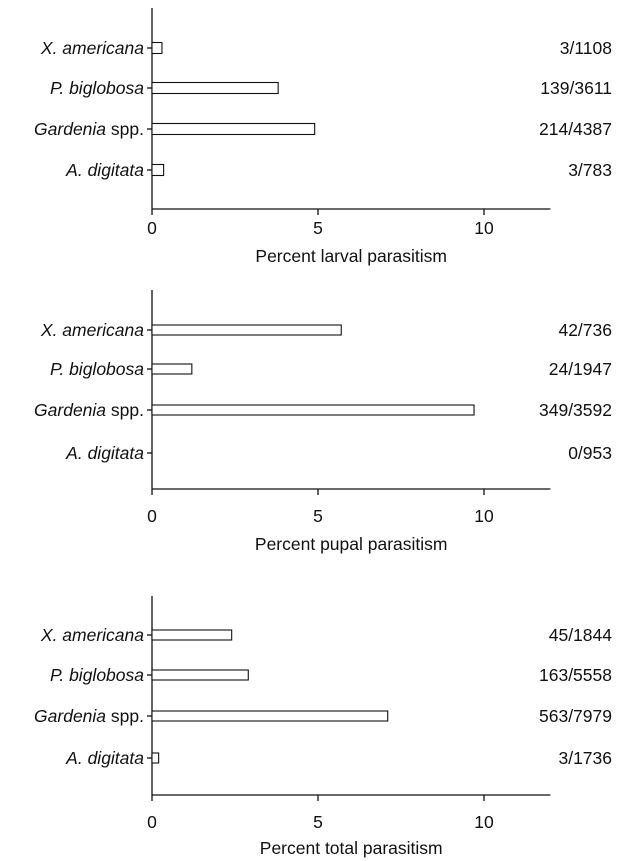  Describe the element at coordinates (575, 716) in the screenshot. I see `count-label: 563/7979` at that location.